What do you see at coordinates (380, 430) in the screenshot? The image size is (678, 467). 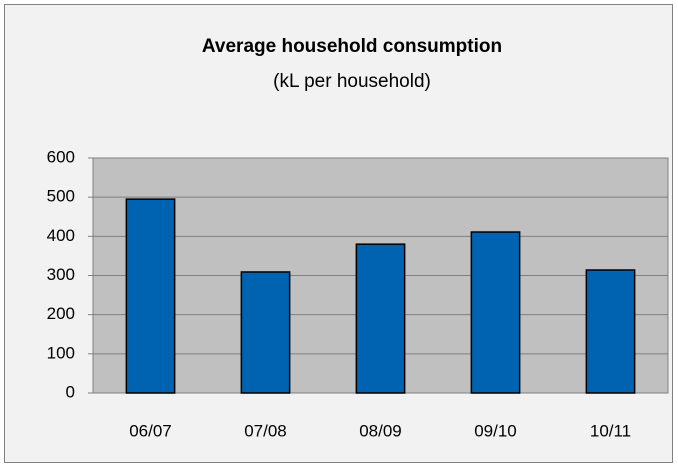 I see `x-tick-label: 08/09` at bounding box center [380, 430].